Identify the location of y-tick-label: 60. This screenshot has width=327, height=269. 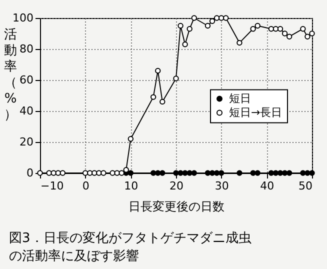
(27, 80).